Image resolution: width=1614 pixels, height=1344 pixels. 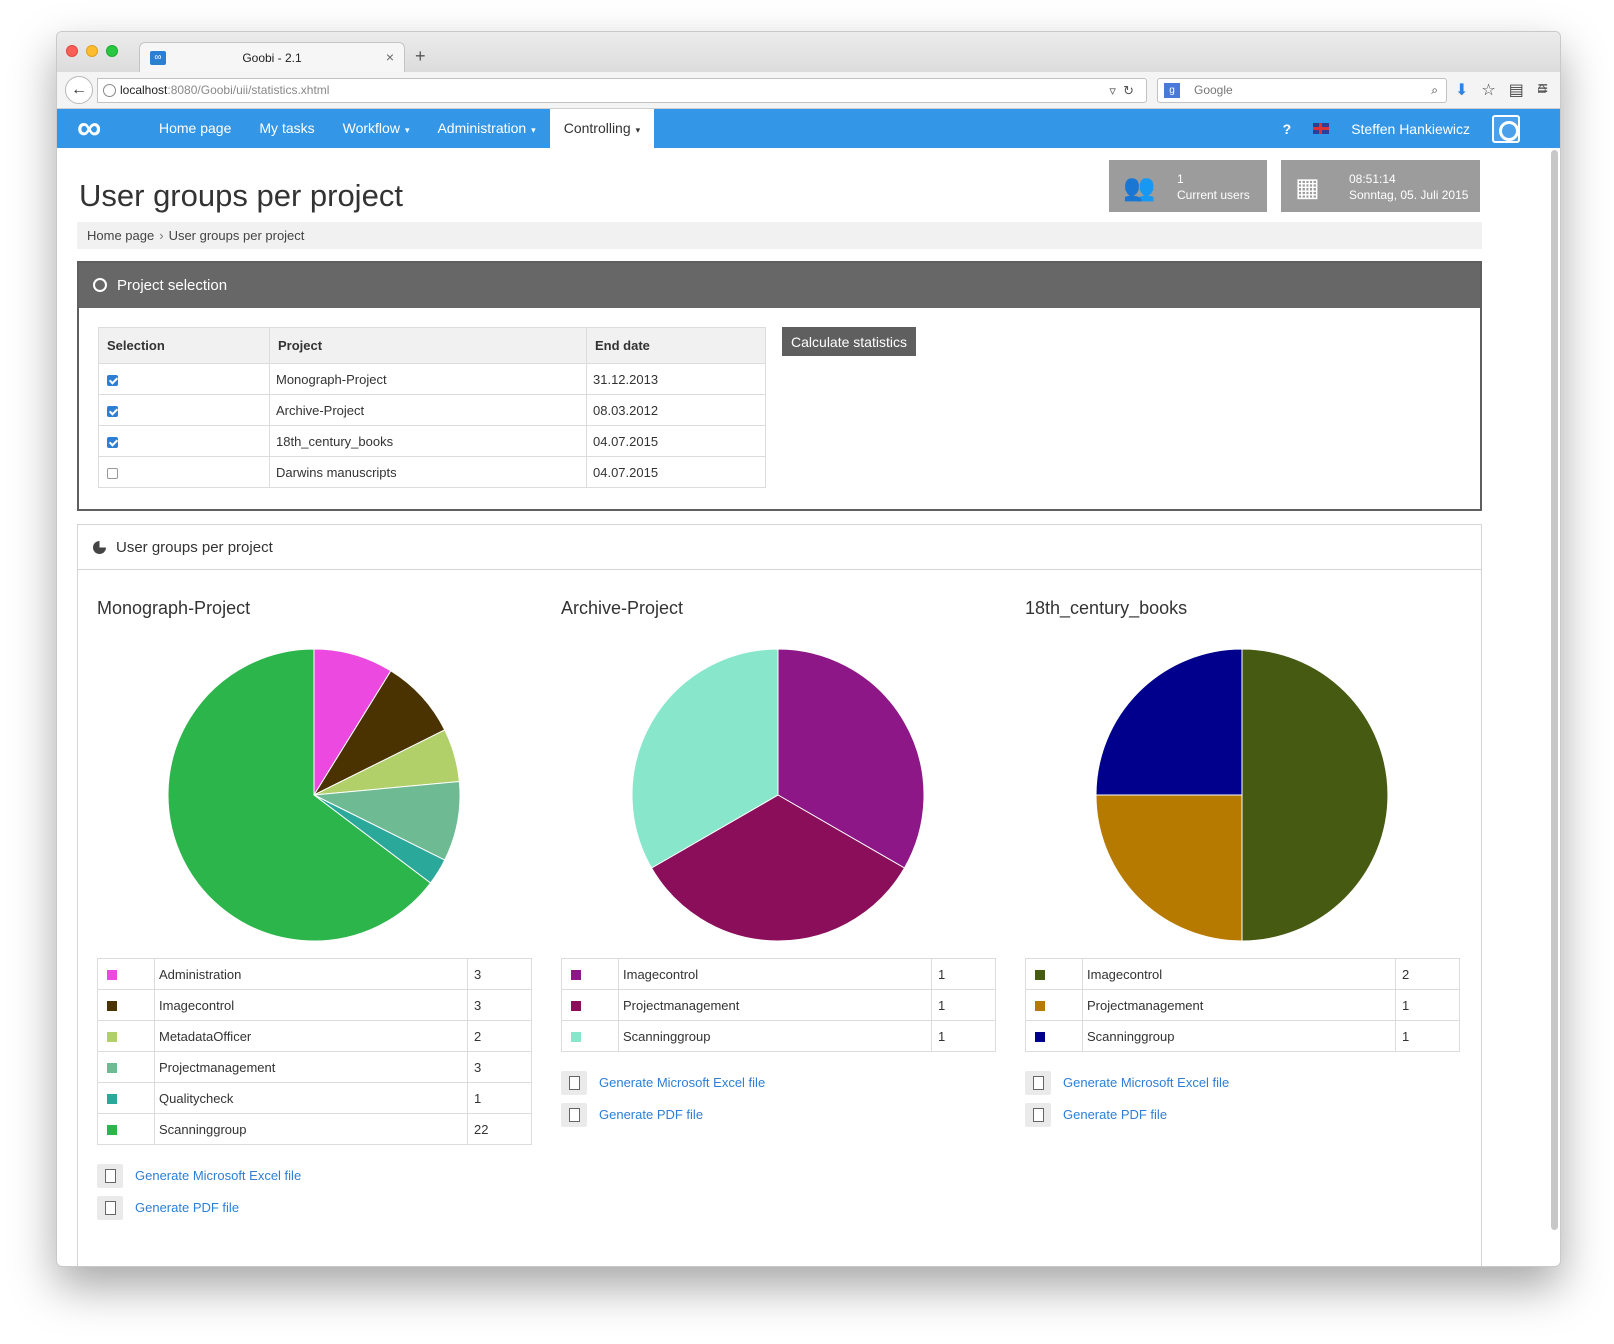 I want to click on nav-my-tasks: My tasks, so click(x=287, y=128).